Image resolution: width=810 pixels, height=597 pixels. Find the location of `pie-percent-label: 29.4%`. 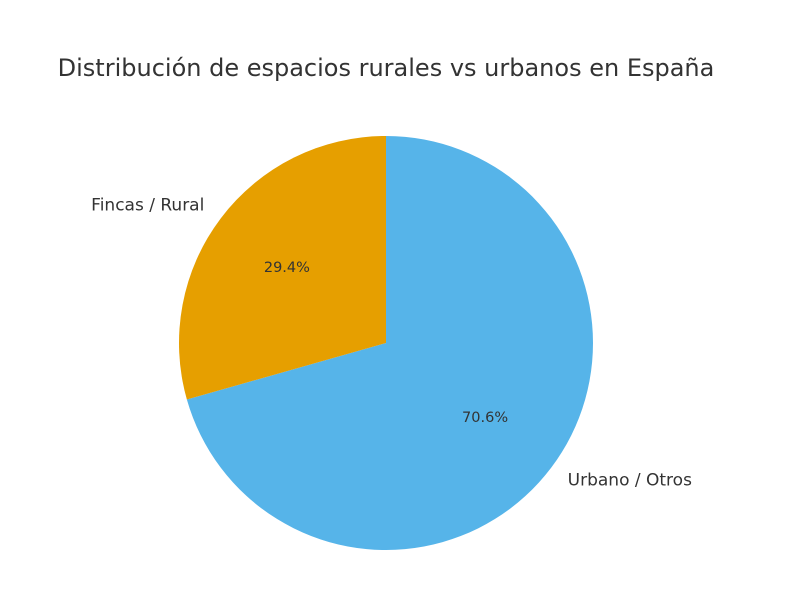

pie-percent-label: 29.4% is located at coordinates (287, 268).